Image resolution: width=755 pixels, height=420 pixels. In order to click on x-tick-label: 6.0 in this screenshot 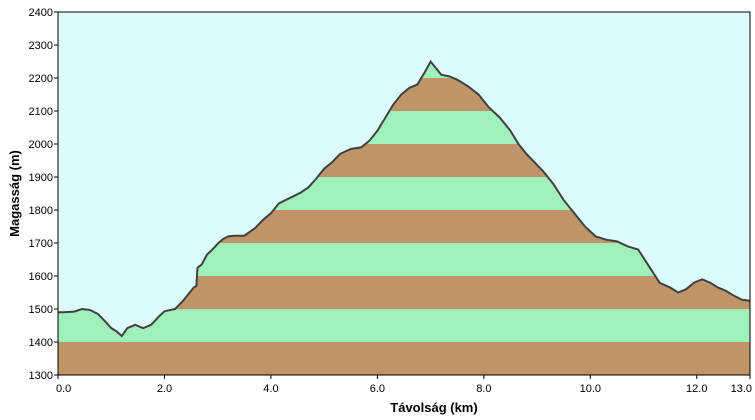, I will do `click(377, 389)`.